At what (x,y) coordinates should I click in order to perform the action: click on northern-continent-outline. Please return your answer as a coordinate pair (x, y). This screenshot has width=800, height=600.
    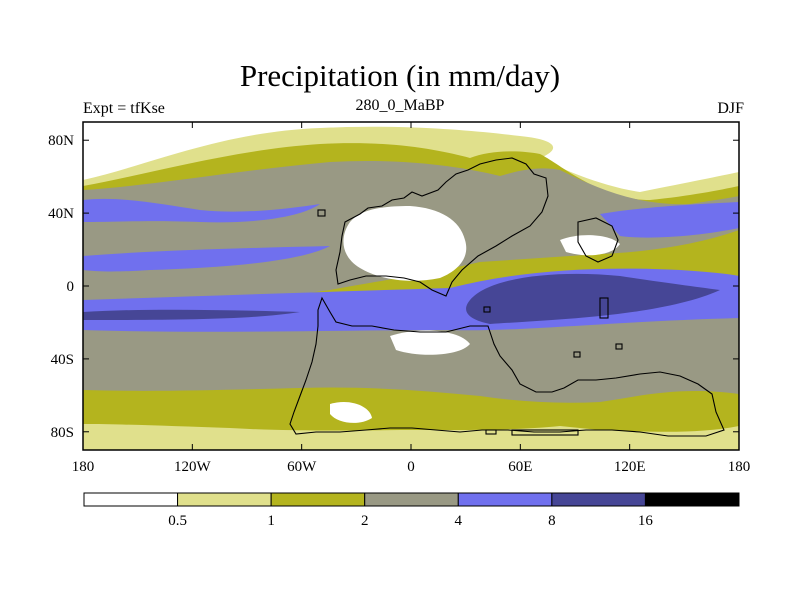
    Looking at the image, I should click on (442, 227).